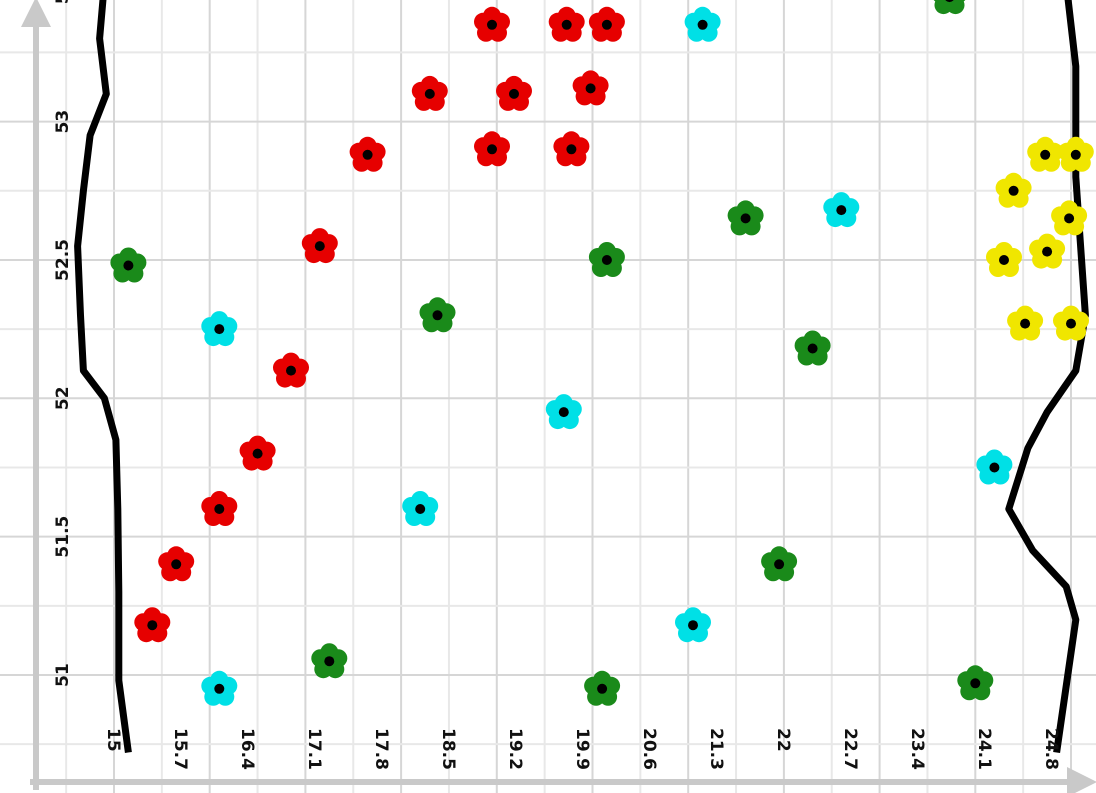  Describe the element at coordinates (649, 749) in the screenshot. I see `x-tick-label: 20.6` at that location.